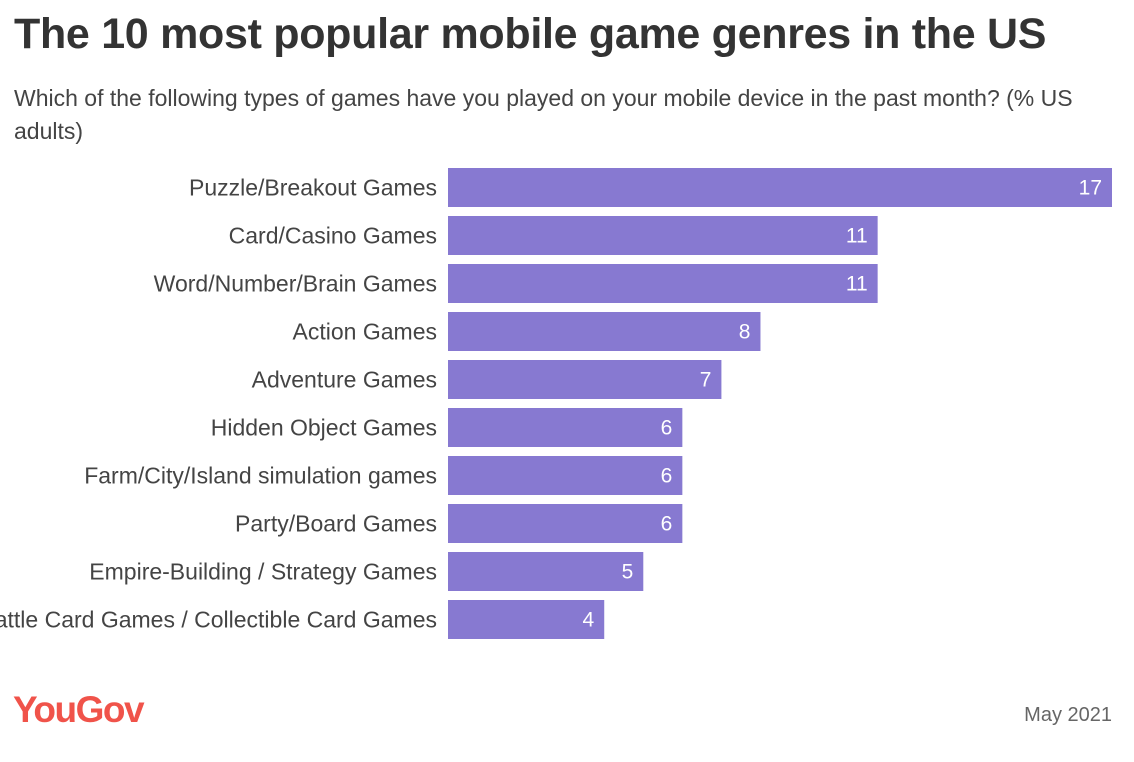 The width and height of the screenshot is (1134, 762). I want to click on category-label: Action Games, so click(365, 332).